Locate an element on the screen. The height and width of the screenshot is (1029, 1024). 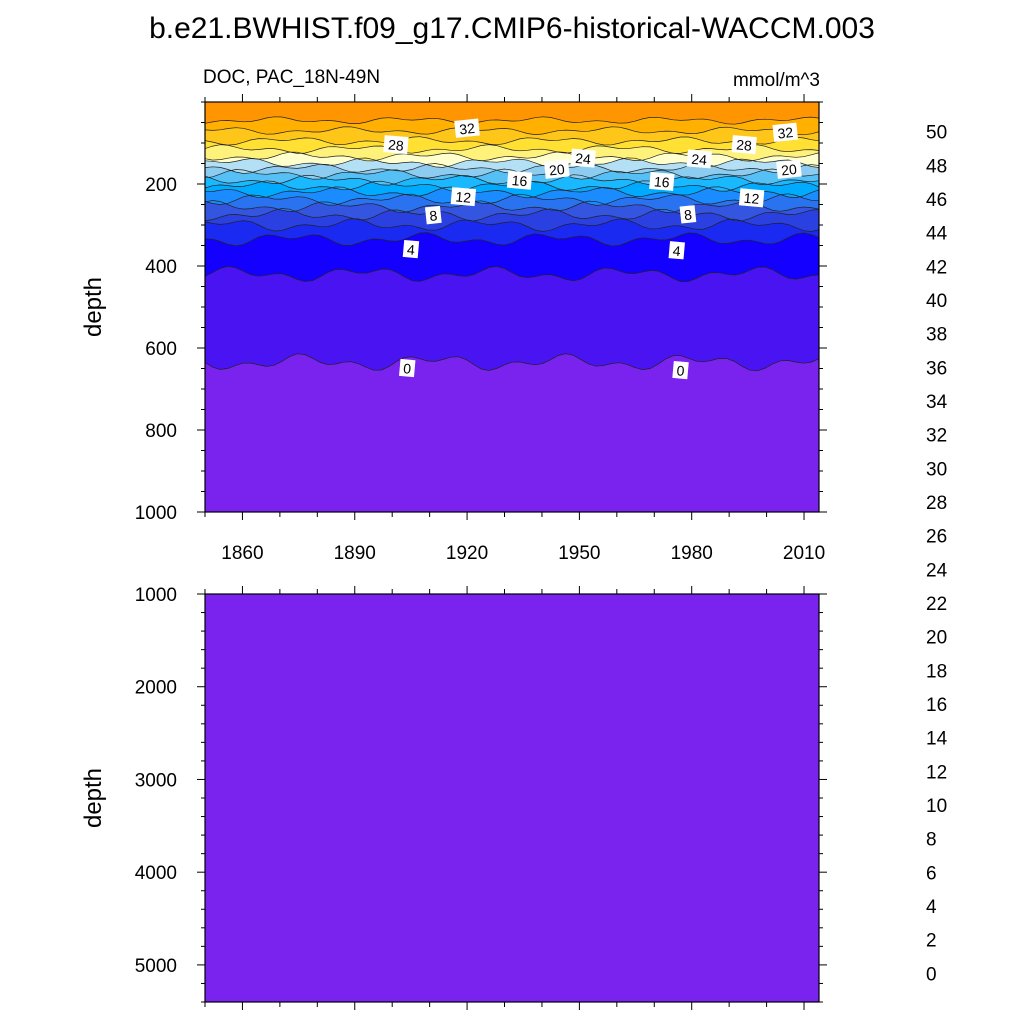
x-tick-label: 2010 is located at coordinates (804, 553).